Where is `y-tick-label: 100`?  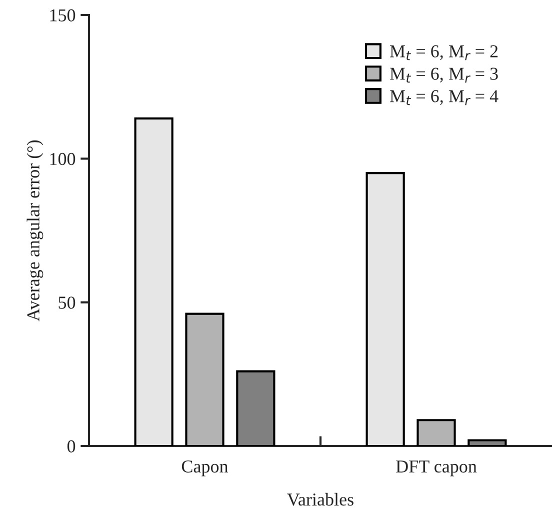
y-tick-label: 100 is located at coordinates (63, 159).